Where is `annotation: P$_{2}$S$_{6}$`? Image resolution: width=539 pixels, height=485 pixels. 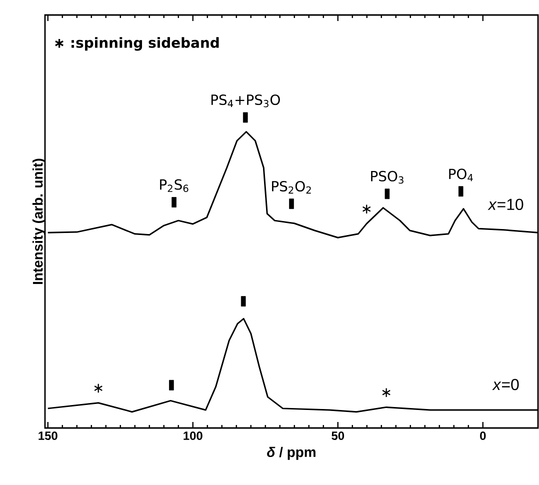
annotation: P$_{2}$S$_{6}$ is located at coordinates (174, 185).